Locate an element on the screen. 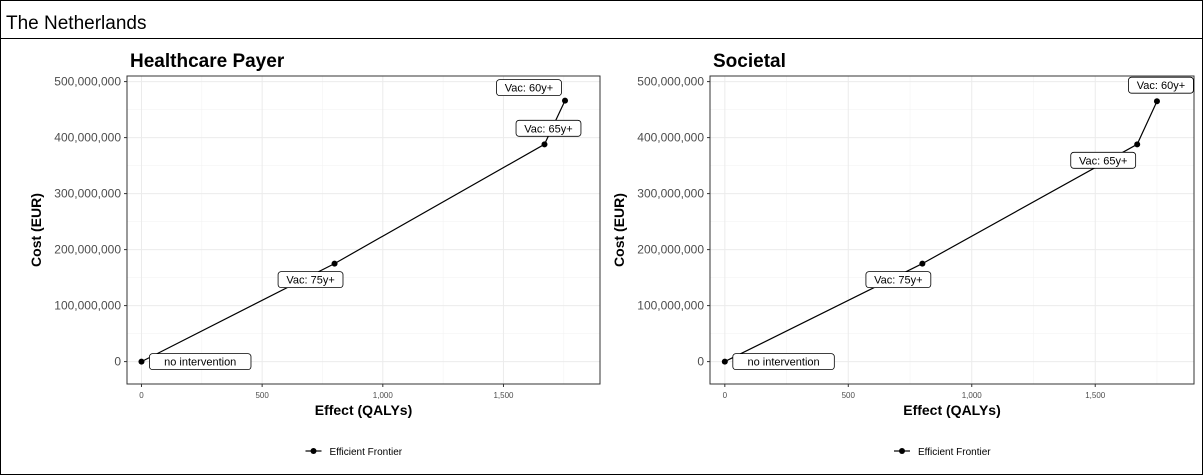 The image size is (1203, 475). country-title: The Netherlands is located at coordinates (76, 23).